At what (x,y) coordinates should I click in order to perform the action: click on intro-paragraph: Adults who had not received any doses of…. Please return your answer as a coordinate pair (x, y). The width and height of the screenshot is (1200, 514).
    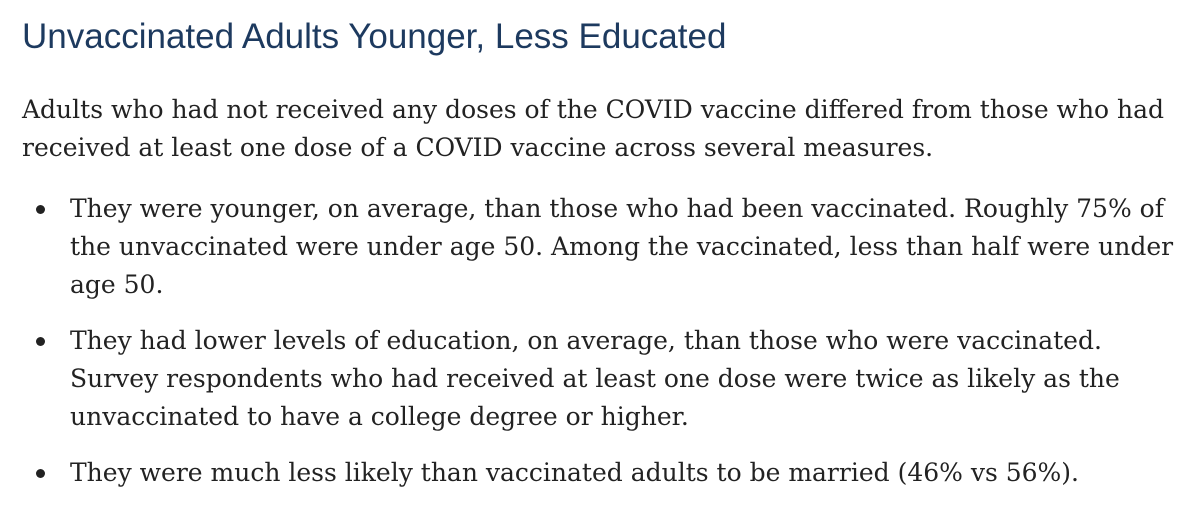
    Looking at the image, I should click on (593, 128).